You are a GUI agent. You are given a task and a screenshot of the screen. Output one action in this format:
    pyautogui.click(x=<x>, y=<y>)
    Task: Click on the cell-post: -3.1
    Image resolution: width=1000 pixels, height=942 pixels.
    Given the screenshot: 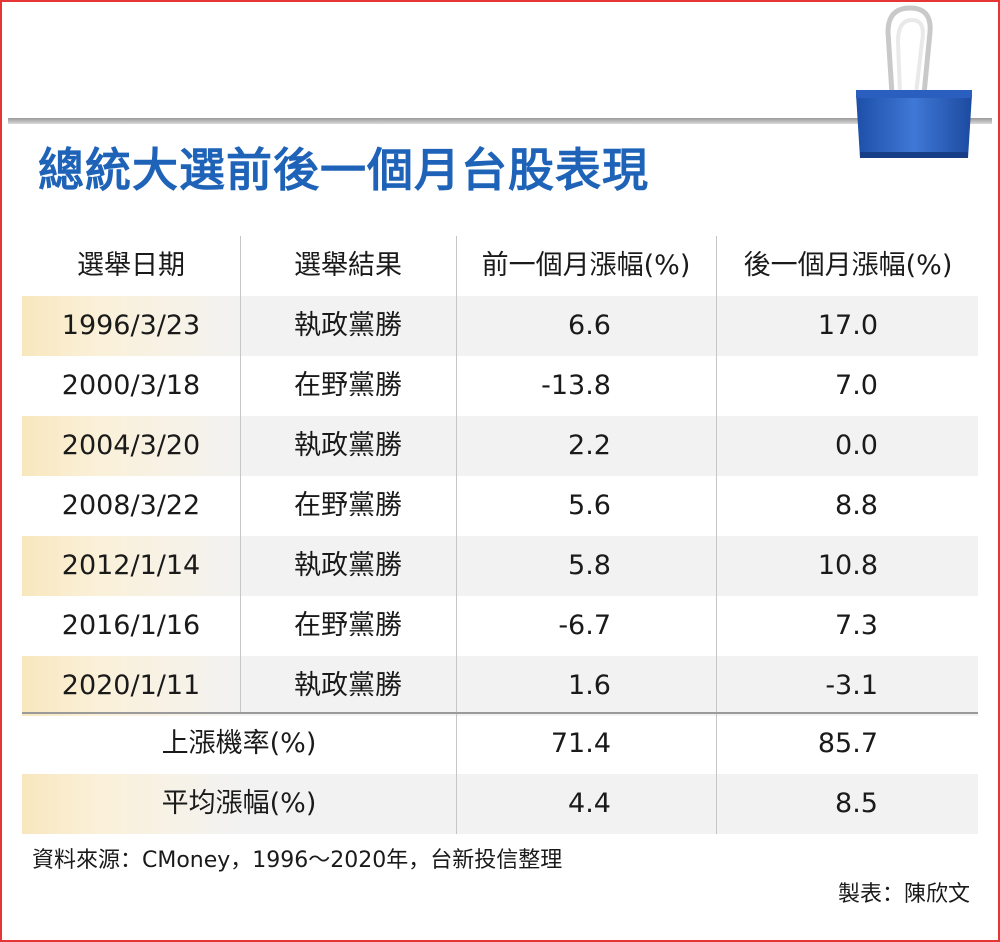 What is the action you would take?
    pyautogui.click(x=851, y=685)
    